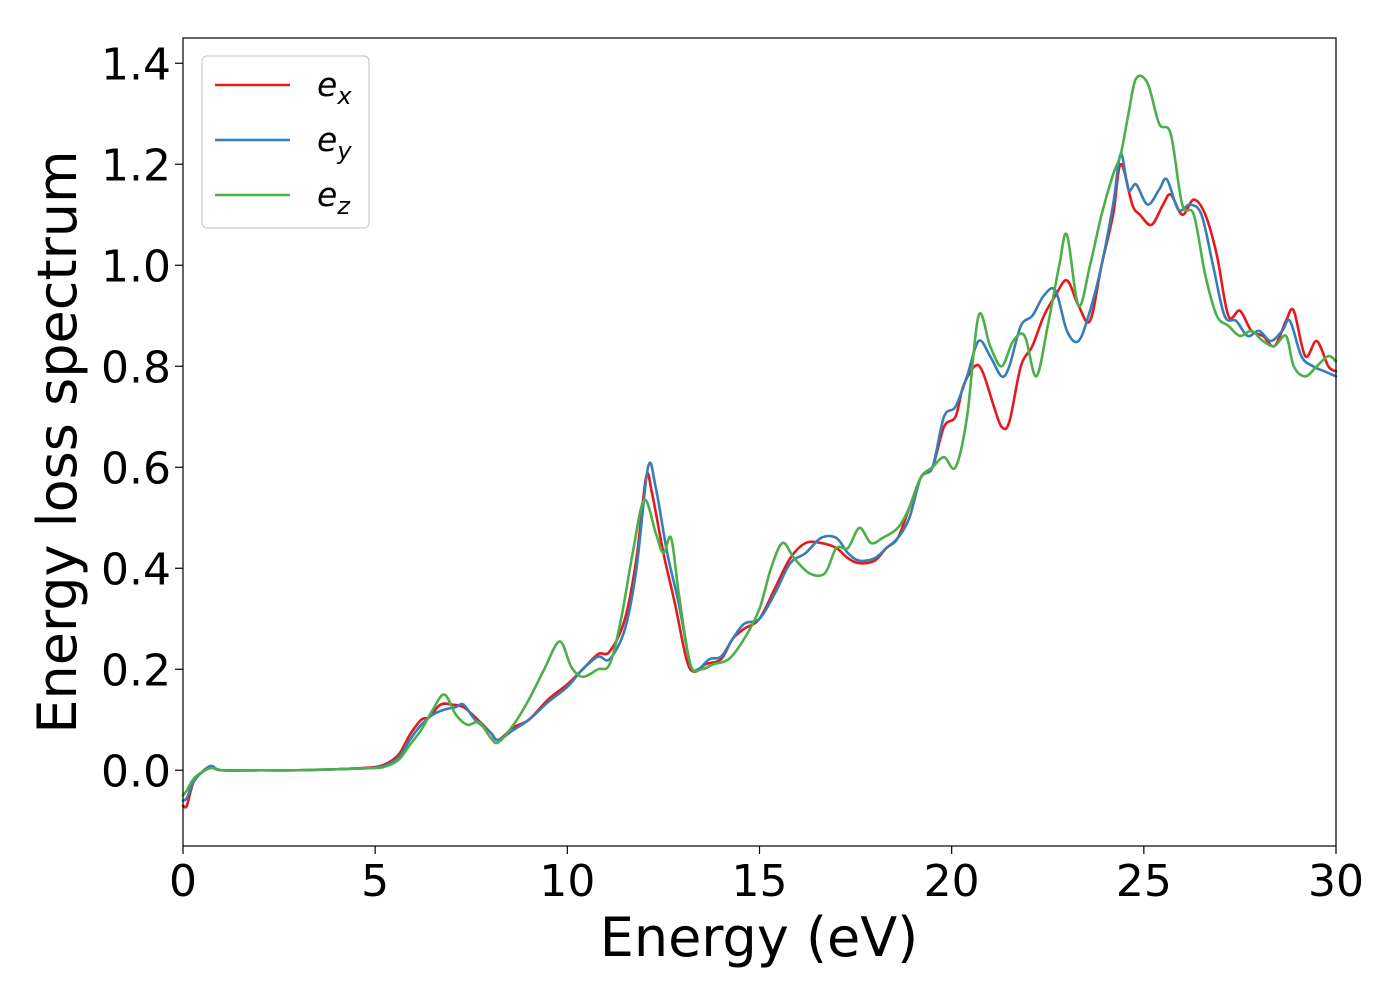 This screenshot has width=1400, height=1000. Describe the element at coordinates (183, 881) in the screenshot. I see `x-tick-label: 0` at that location.